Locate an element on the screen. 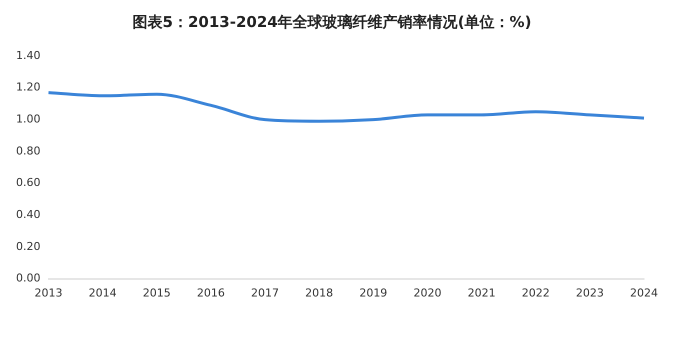 The width and height of the screenshot is (674, 342). x-tick-label: 2013 is located at coordinates (48, 293).